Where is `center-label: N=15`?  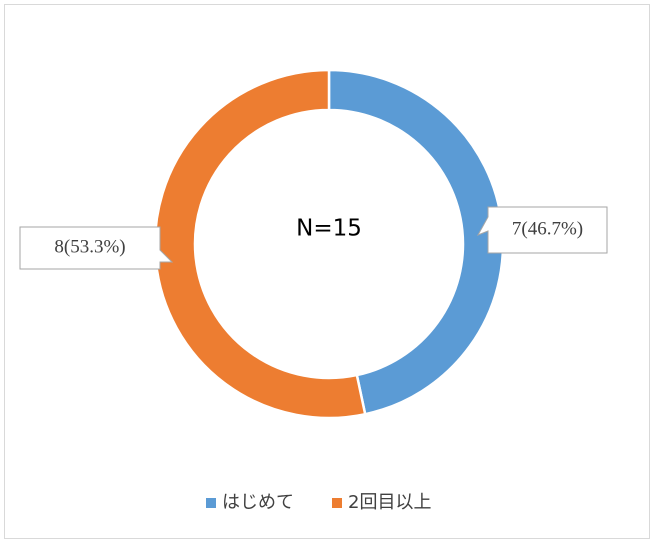 center-label: N=15 is located at coordinates (329, 229).